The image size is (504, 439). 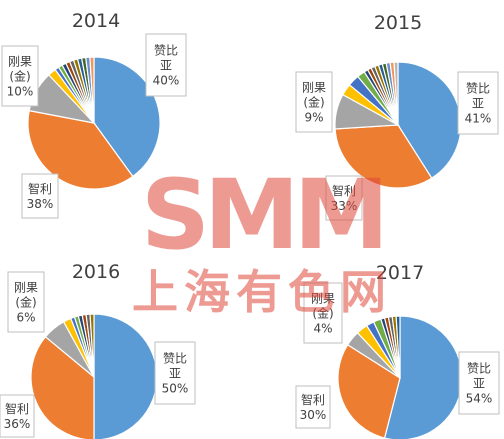 What do you see at coordinates (400, 273) in the screenshot?
I see `chart-title: 2017` at bounding box center [400, 273].